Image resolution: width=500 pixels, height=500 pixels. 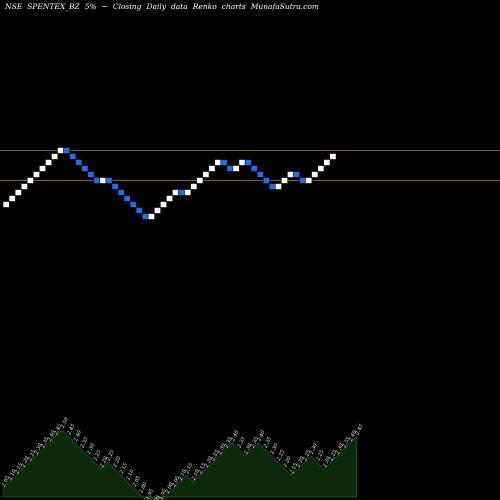 I want to click on title-arrow: ~, so click(x=104, y=6).